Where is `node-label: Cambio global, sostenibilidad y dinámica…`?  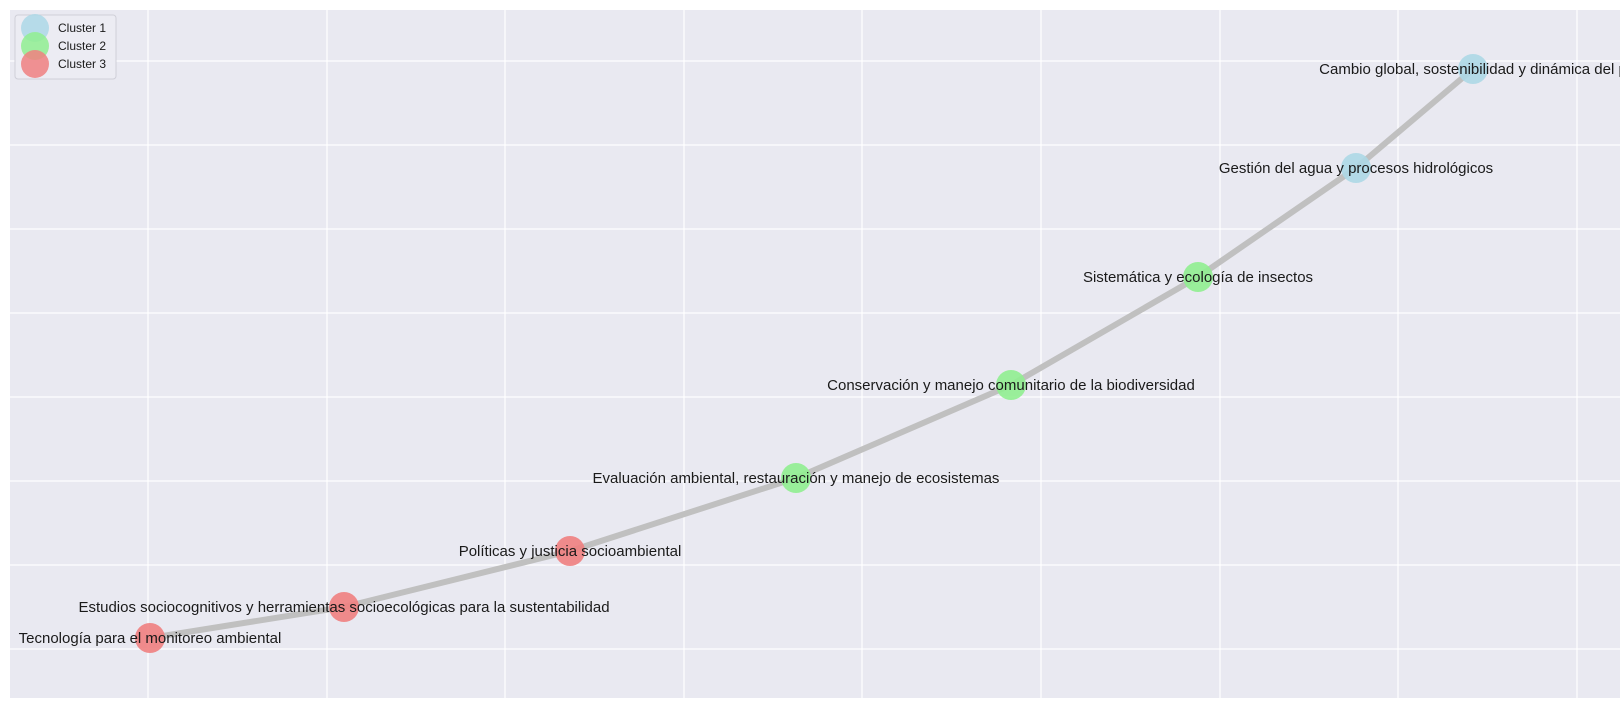
node-label: Cambio global, sostenibilidad y dinámica… is located at coordinates (1469, 69).